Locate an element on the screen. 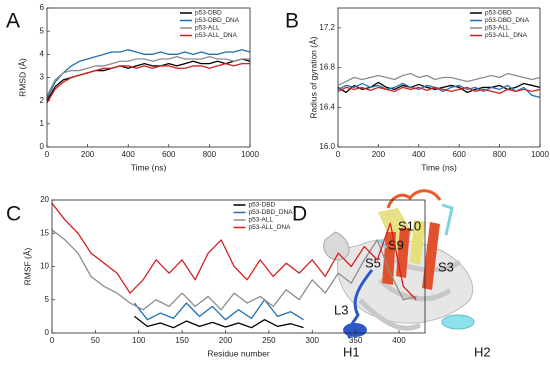 This screenshot has height=366, width=550. panel-letter: C is located at coordinates (13, 214).